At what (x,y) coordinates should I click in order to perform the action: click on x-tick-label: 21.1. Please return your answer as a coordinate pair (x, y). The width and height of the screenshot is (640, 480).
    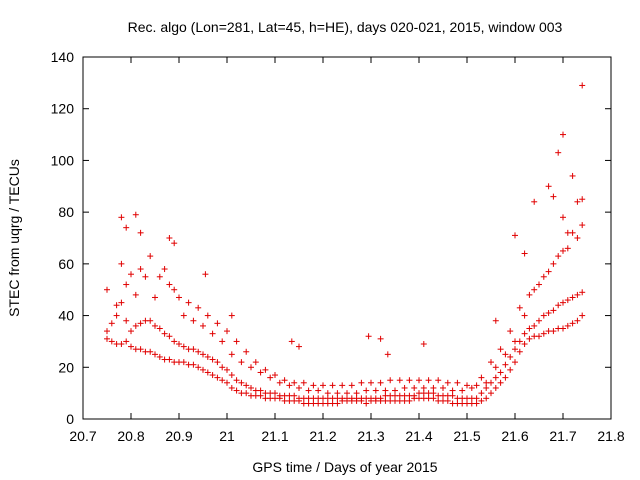
    Looking at the image, I should click on (274, 436).